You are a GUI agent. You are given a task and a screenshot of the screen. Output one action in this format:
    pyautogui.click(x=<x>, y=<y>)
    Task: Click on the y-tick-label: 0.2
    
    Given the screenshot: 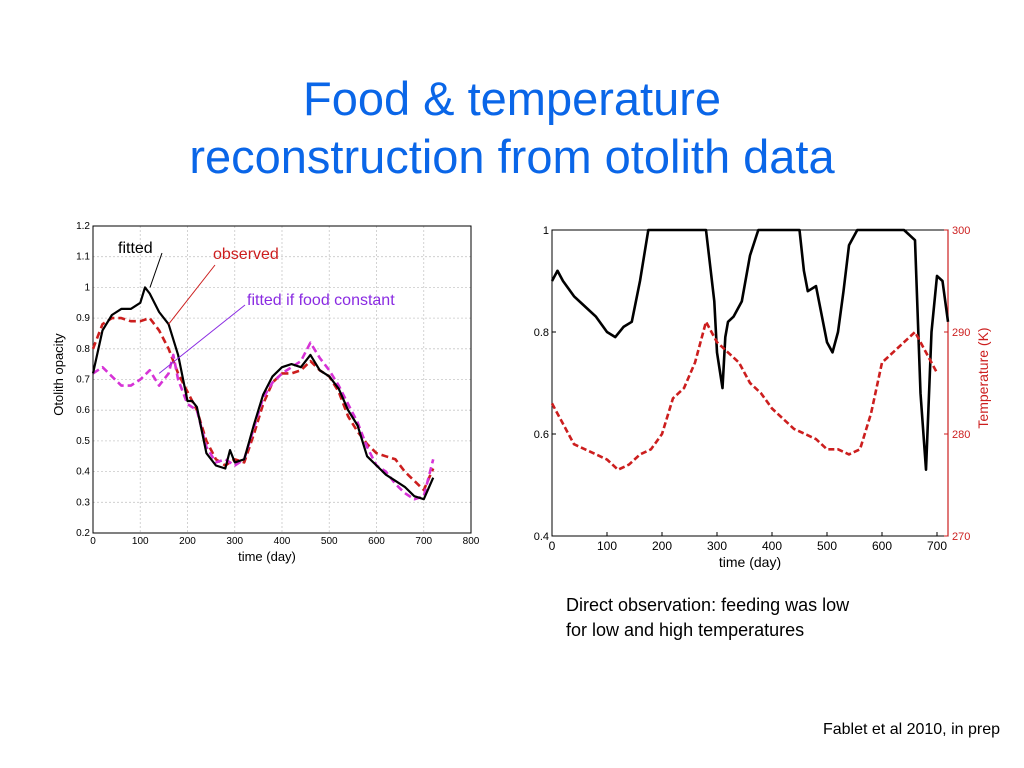 What is the action you would take?
    pyautogui.click(x=83, y=533)
    